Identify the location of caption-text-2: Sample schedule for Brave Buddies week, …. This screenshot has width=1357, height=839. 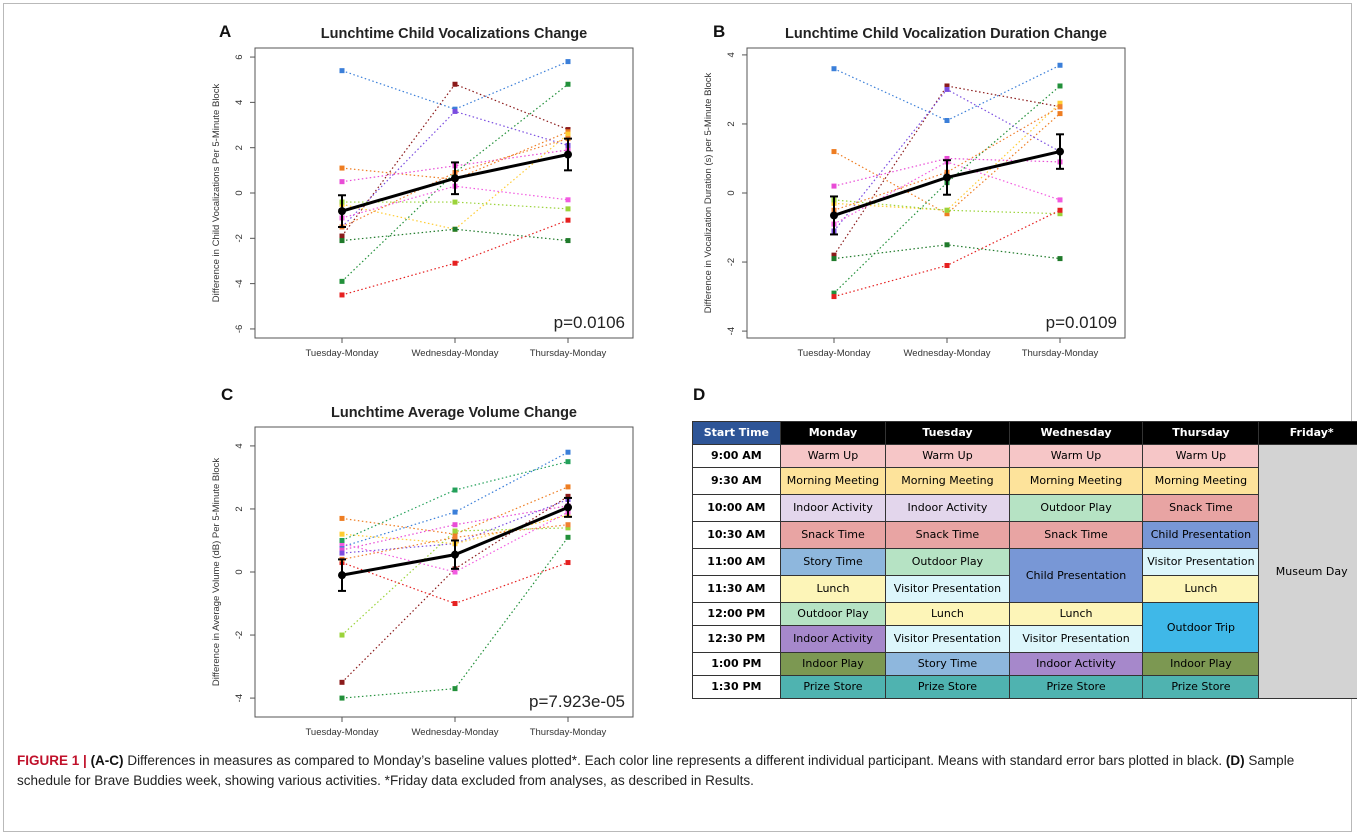
(656, 770).